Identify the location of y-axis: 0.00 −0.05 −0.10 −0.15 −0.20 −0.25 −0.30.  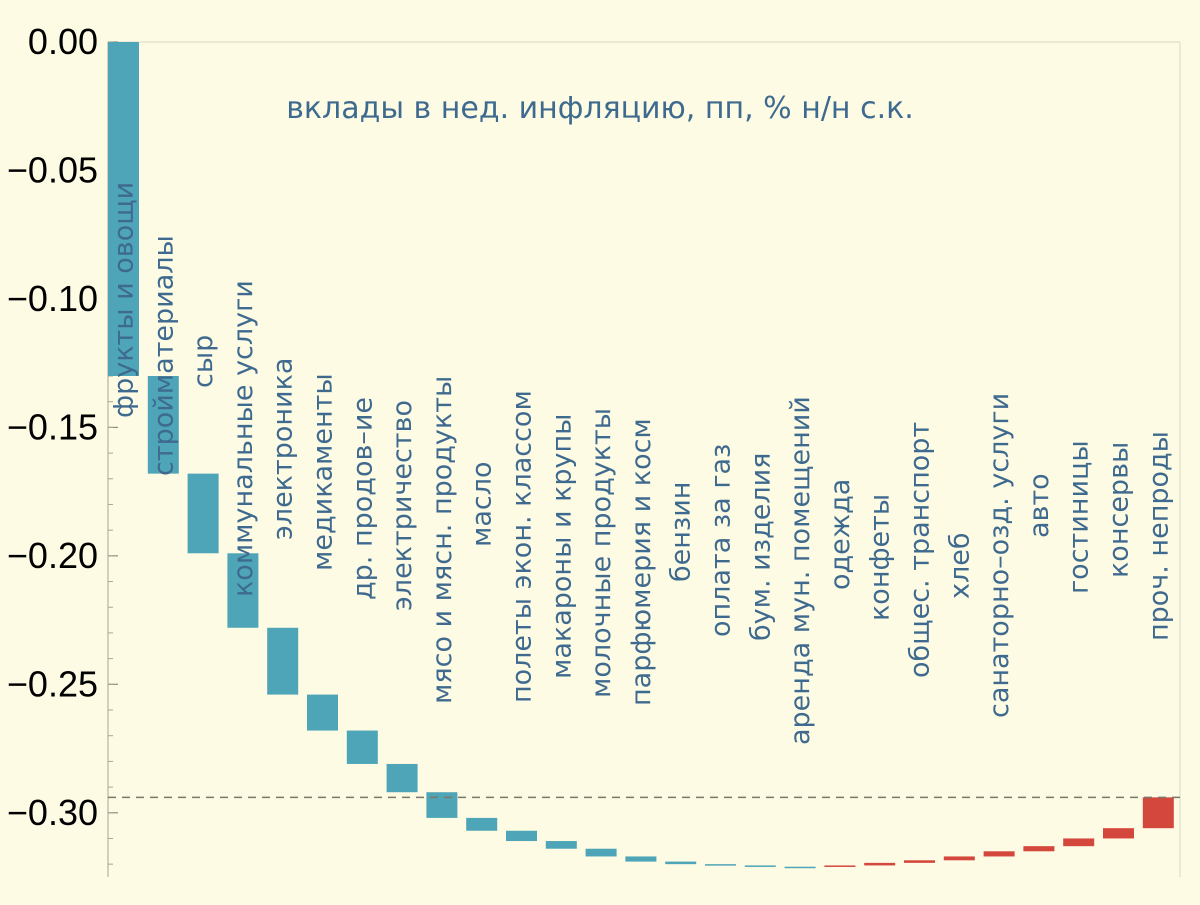
(62, 449).